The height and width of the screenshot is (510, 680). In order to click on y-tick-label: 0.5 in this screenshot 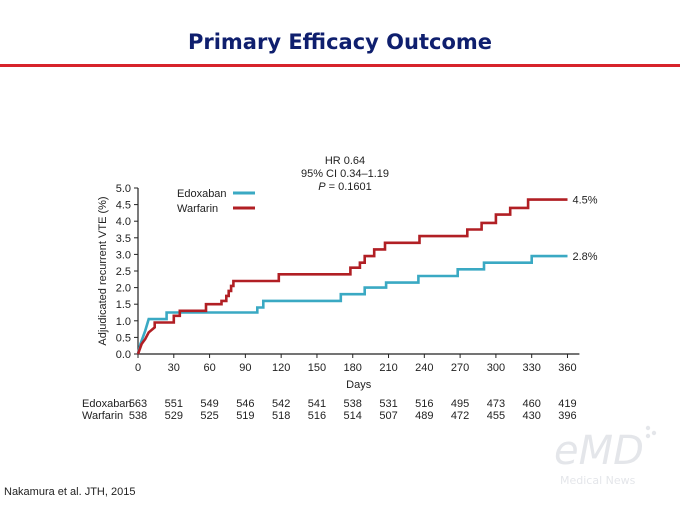, I will do `click(123, 338)`.